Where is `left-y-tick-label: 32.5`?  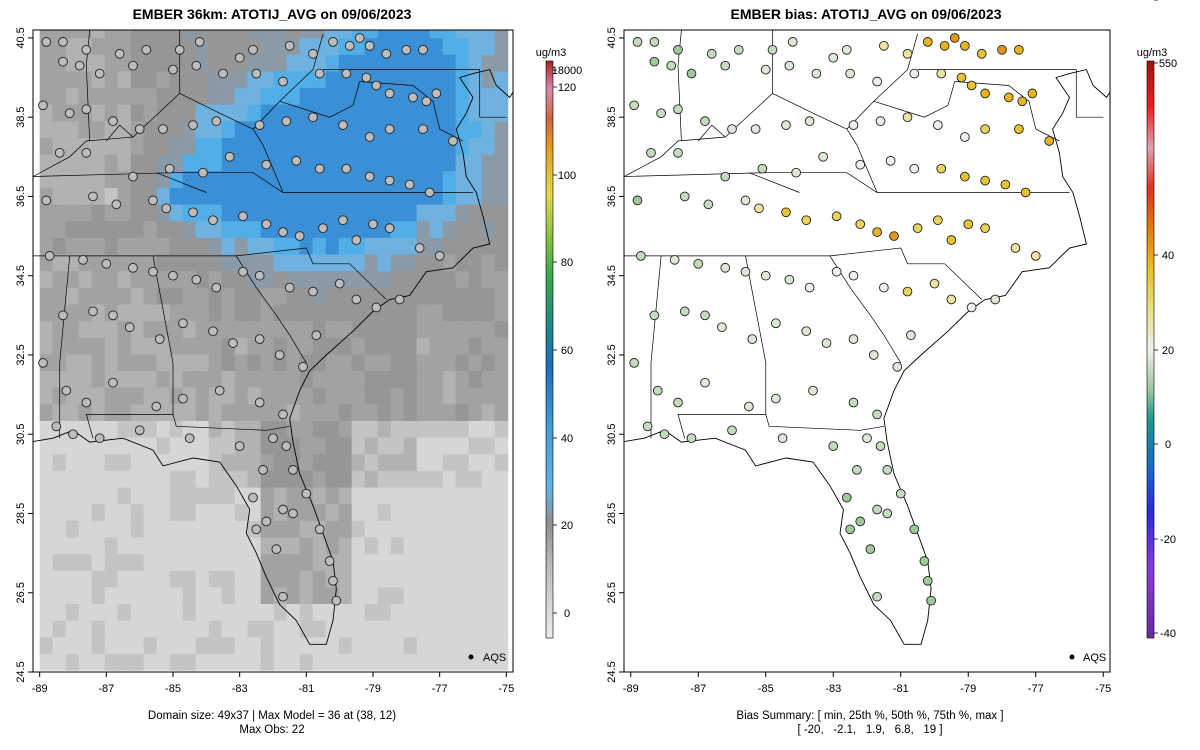 left-y-tick-label: 32.5 is located at coordinates (21, 354).